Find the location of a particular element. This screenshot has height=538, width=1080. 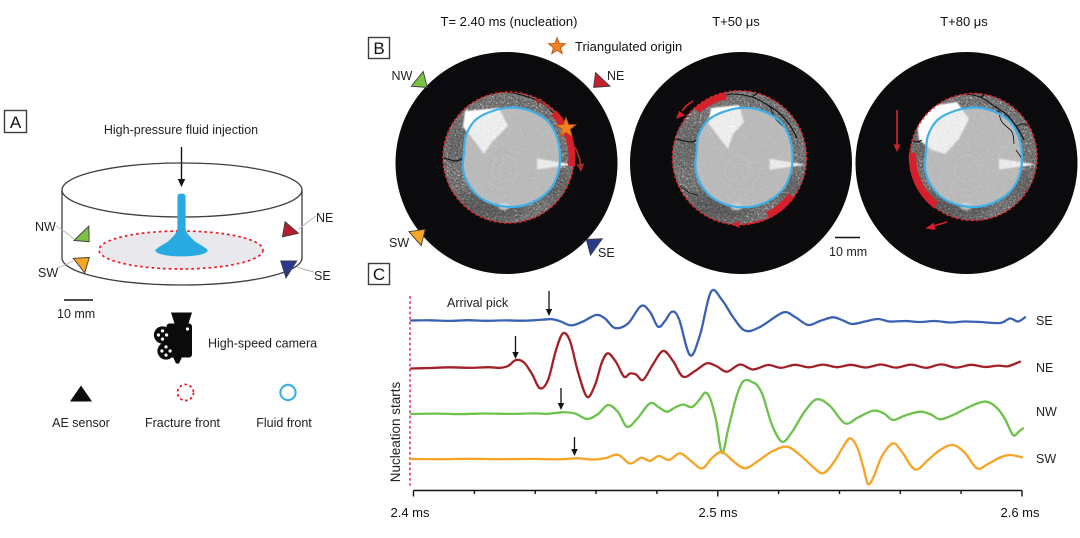

svg-text: Arrival pick is located at coordinates (478, 303).